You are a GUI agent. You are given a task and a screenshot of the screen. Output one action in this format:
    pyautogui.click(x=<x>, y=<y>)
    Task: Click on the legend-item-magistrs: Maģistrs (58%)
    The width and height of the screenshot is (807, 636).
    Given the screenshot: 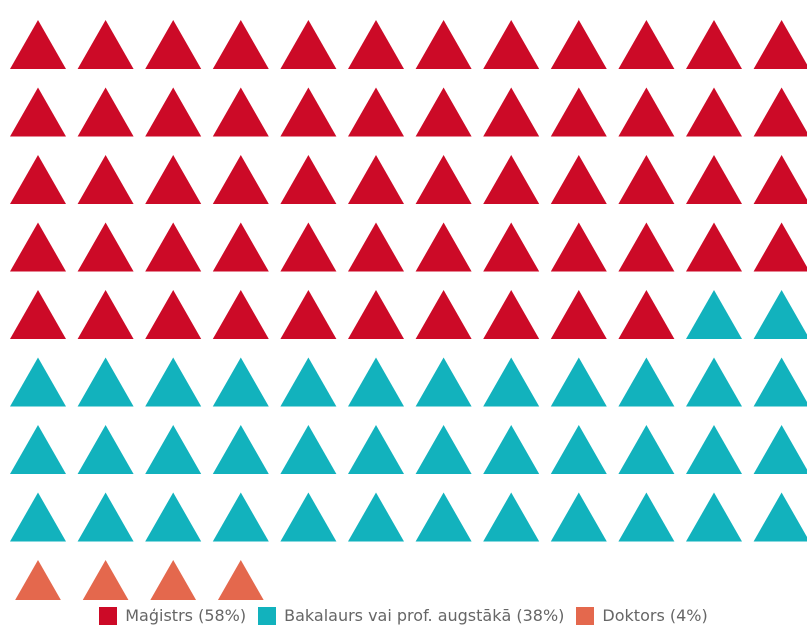 What is the action you would take?
    pyautogui.click(x=172, y=615)
    